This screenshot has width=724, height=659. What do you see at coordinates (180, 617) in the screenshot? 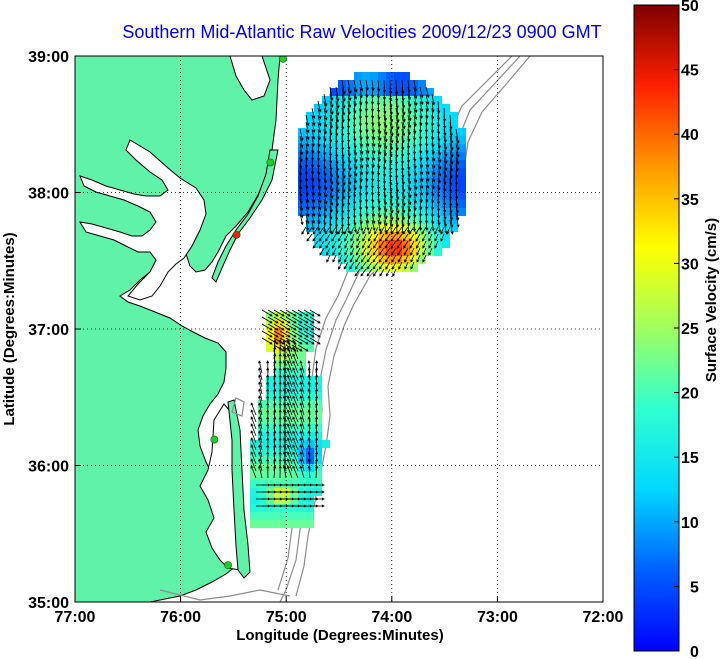
I see `x-tick-label: 76:00` at bounding box center [180, 617].